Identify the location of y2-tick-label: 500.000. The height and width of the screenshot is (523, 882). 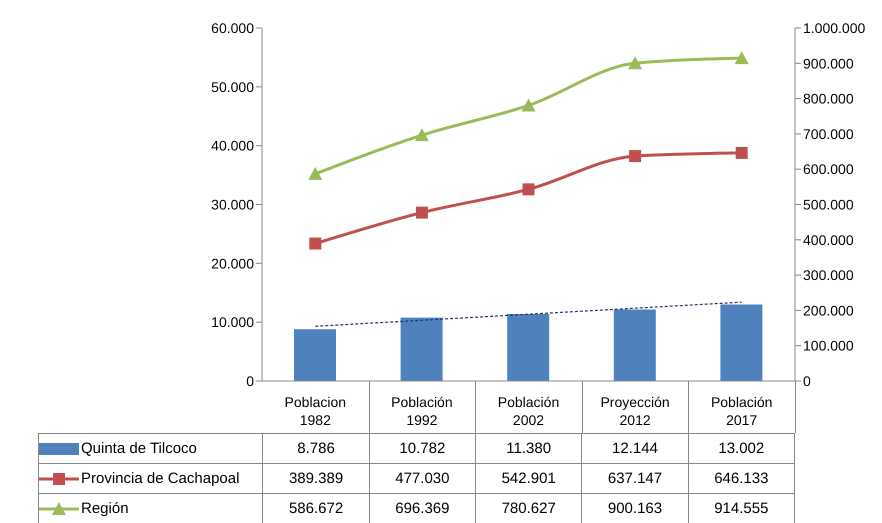
(828, 204).